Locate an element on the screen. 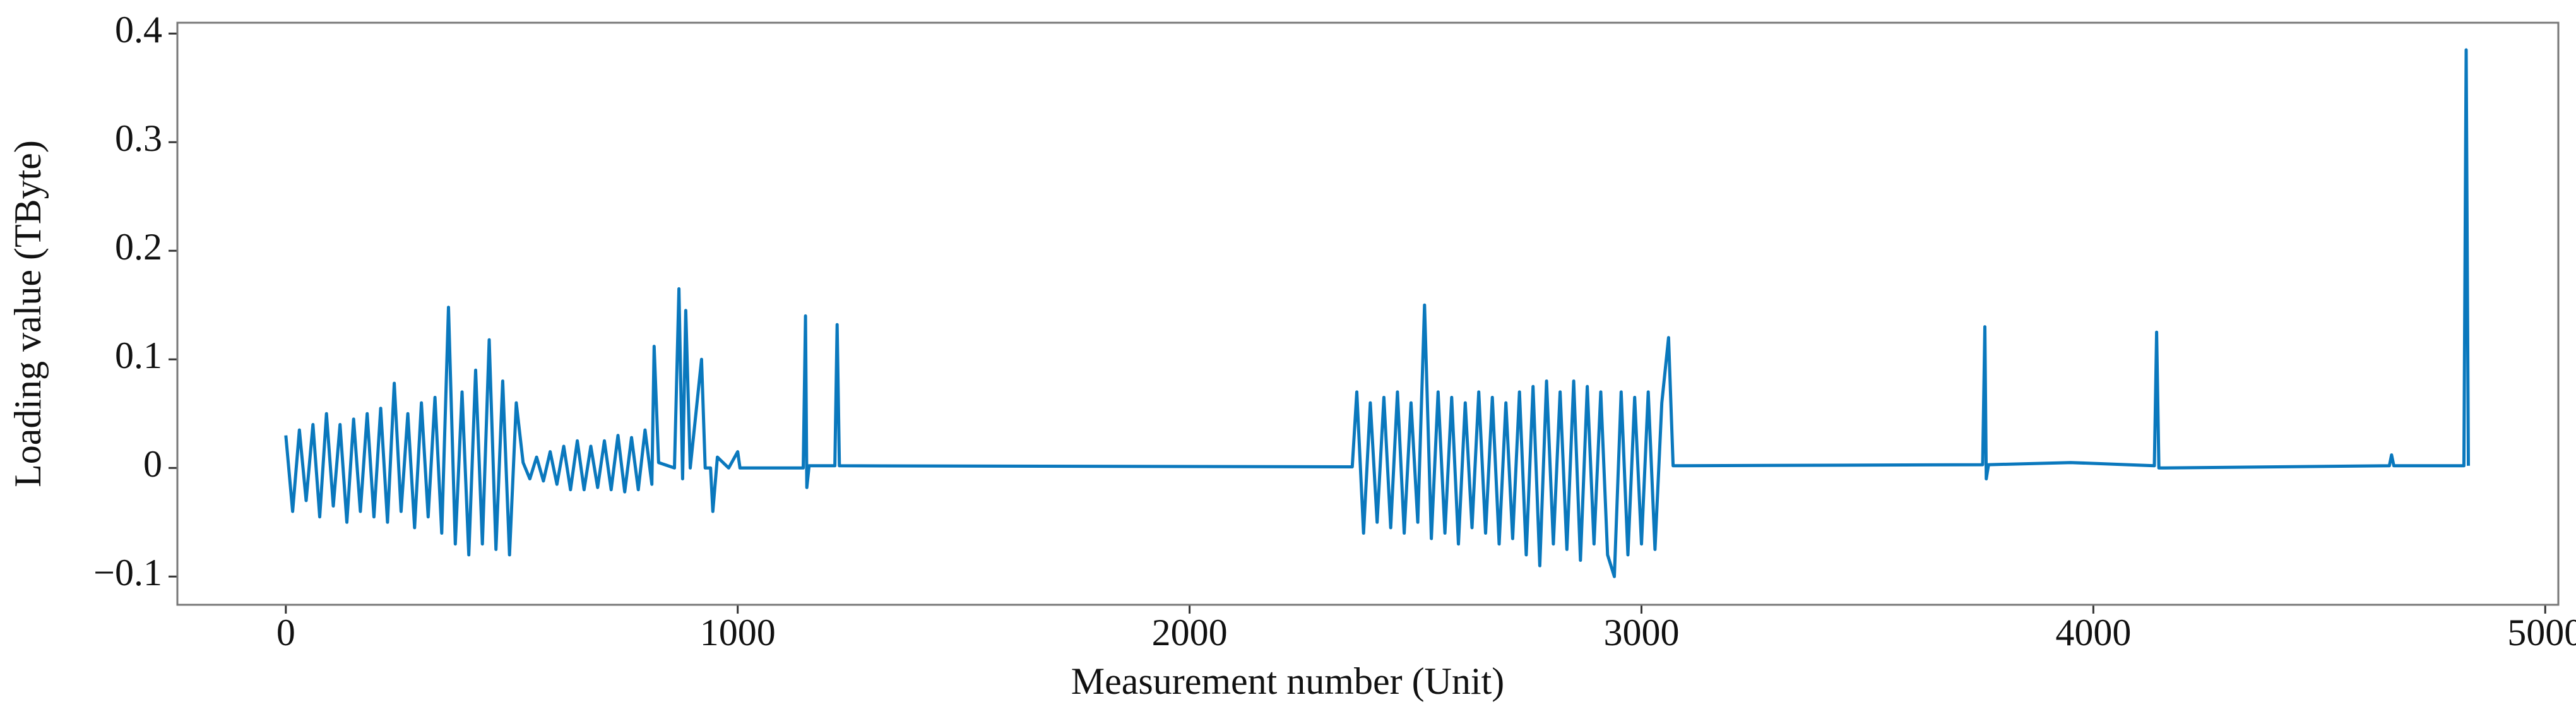  x-tick-label: 1000 is located at coordinates (738, 632).